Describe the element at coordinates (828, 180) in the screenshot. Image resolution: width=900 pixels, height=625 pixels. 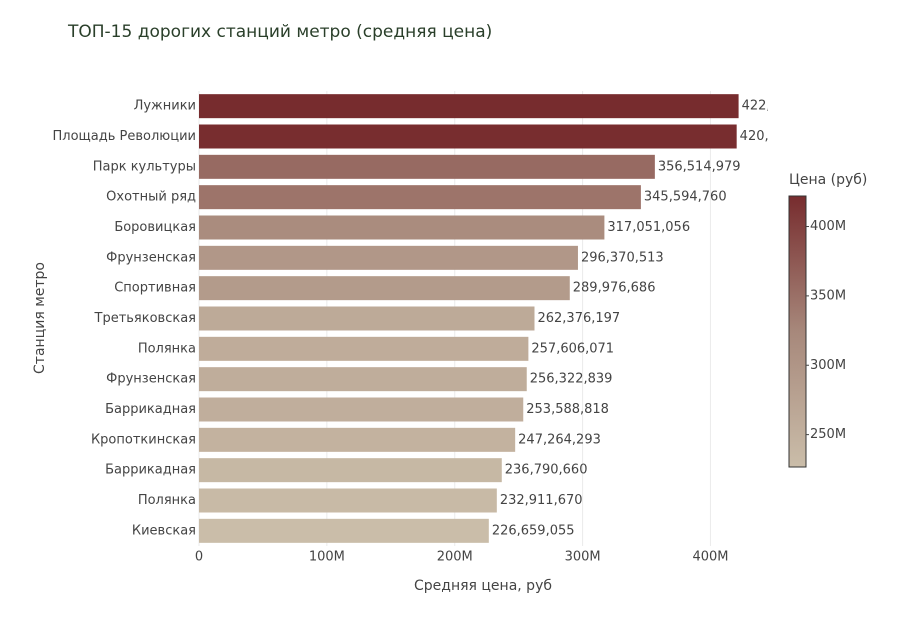
I see `colorbar-title: Цена (руб)` at that location.